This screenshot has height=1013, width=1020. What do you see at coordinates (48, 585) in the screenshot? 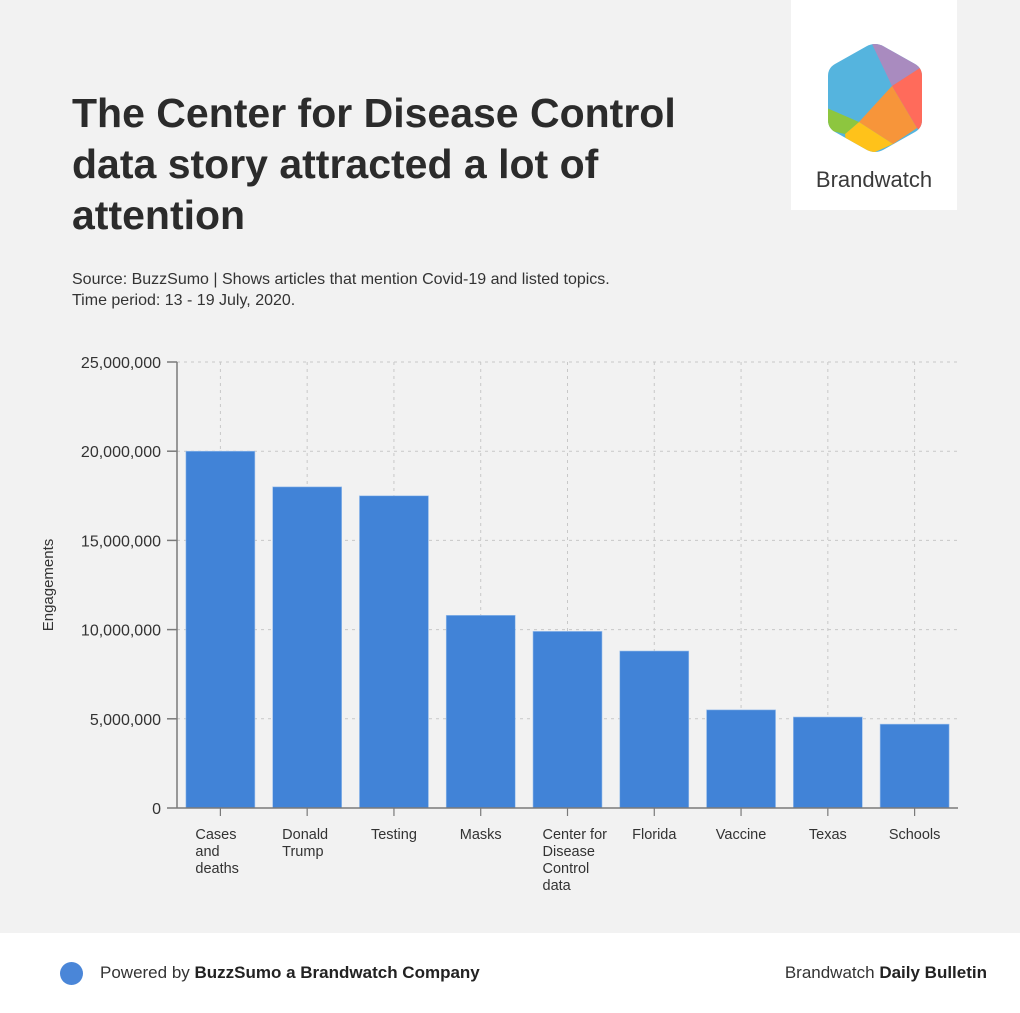
I see `y-axis-label: Engagements` at bounding box center [48, 585].